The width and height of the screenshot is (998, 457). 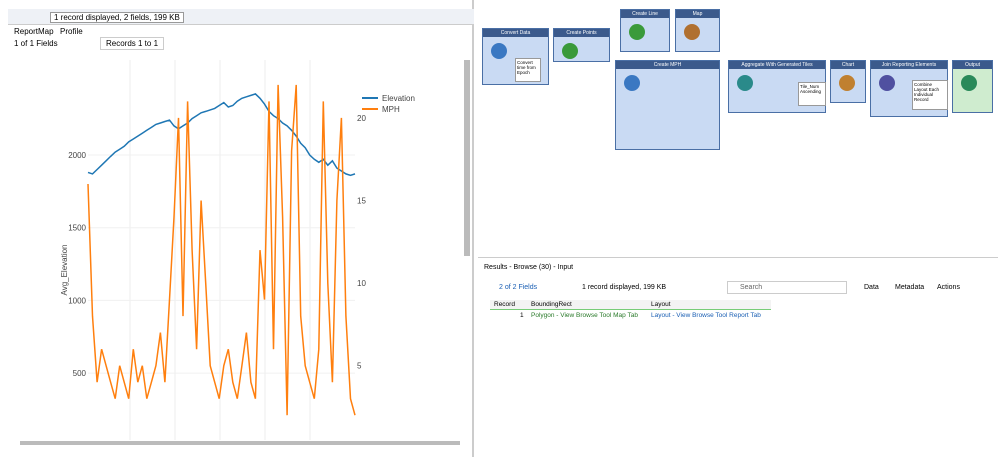 I want to click on tab: Profile, so click(x=71, y=31).